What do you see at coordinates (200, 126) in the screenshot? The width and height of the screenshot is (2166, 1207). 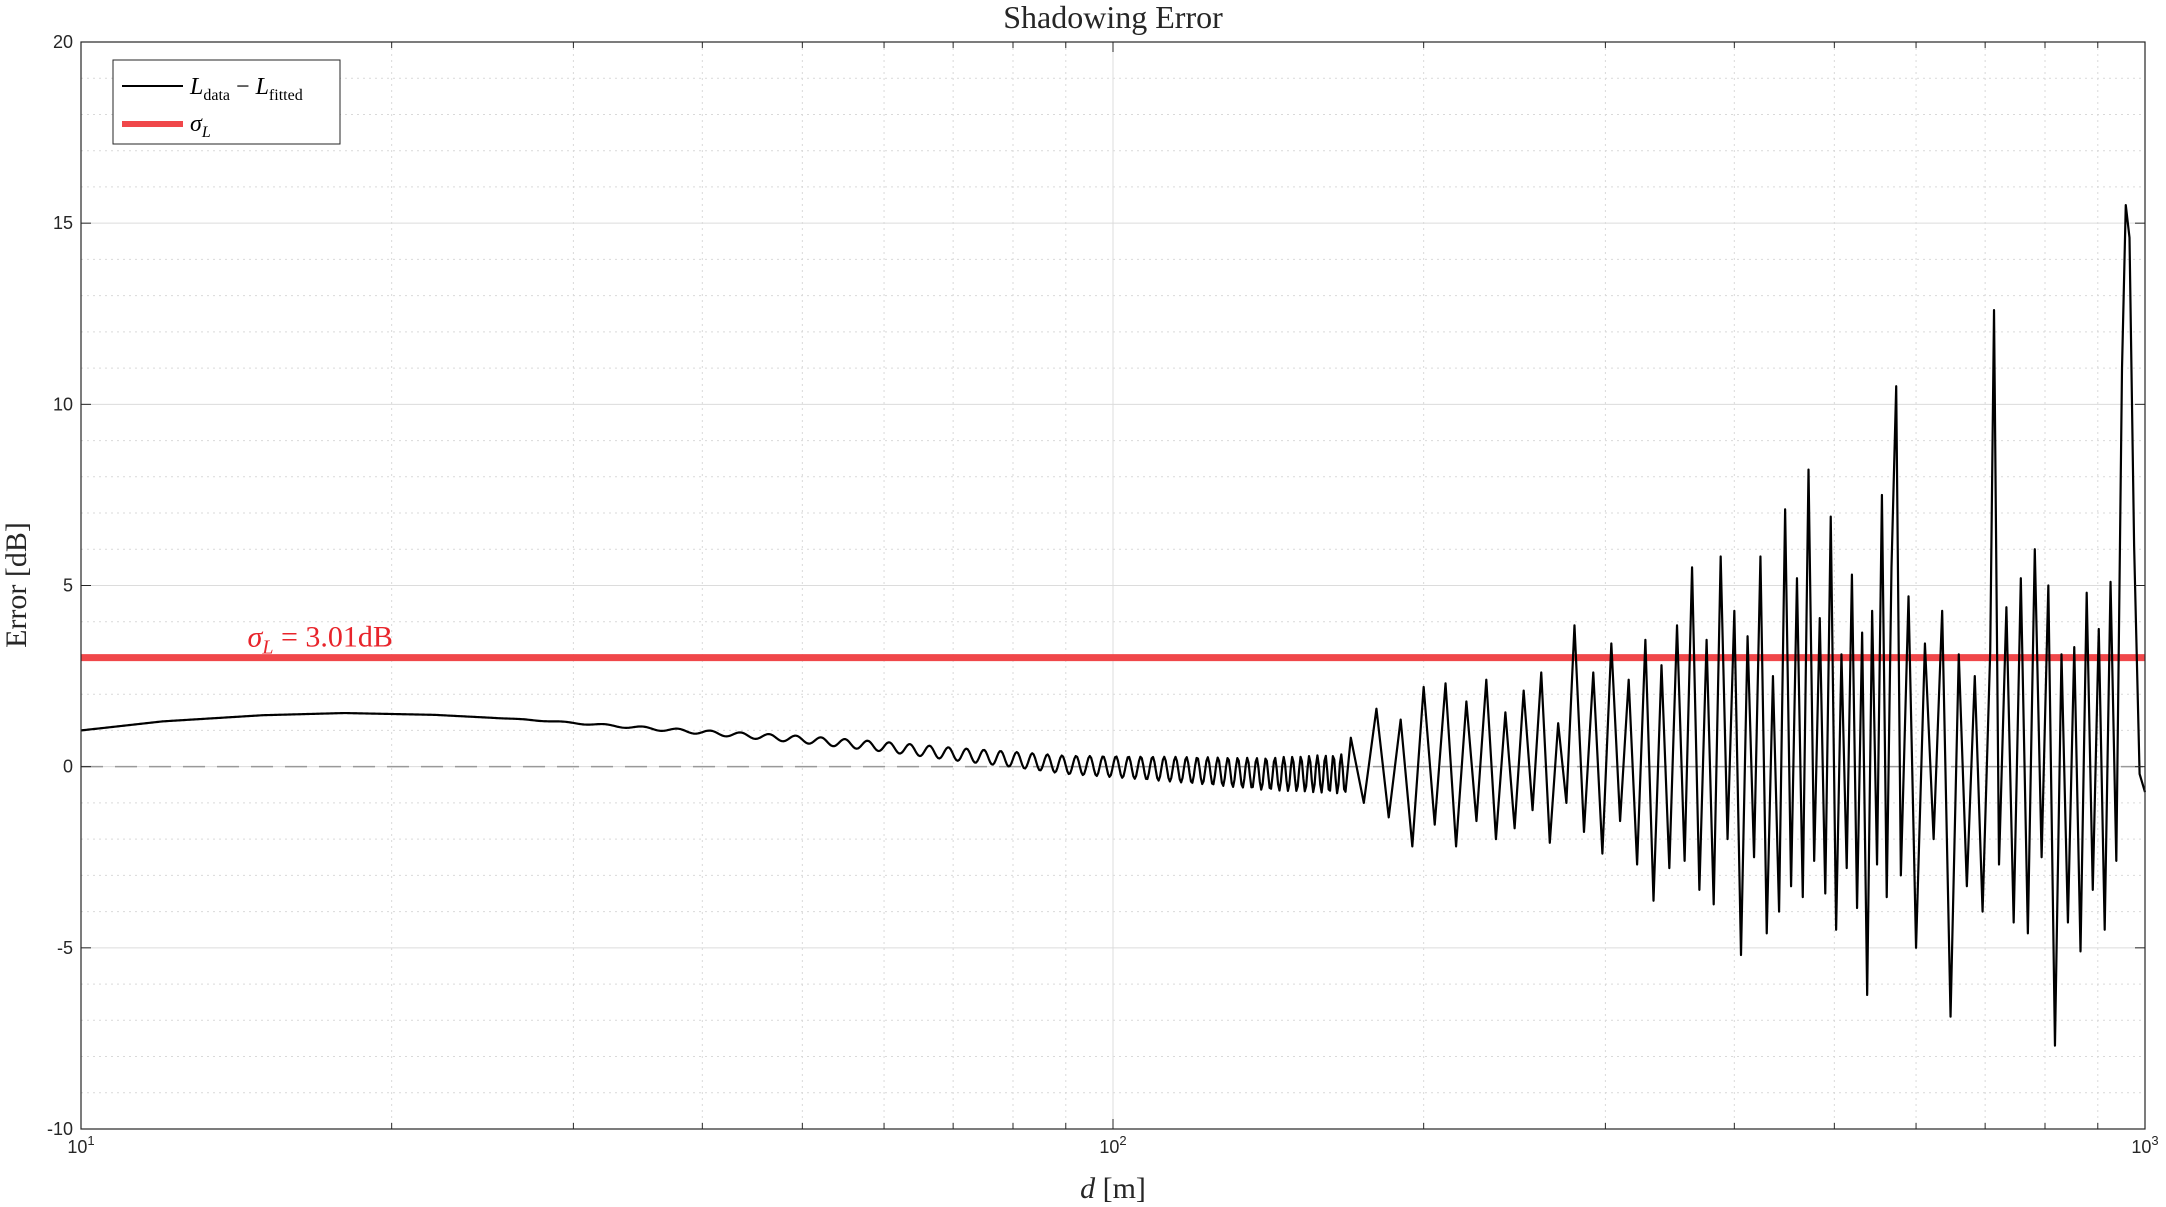 I see `legend-label-sigma: σL` at bounding box center [200, 126].